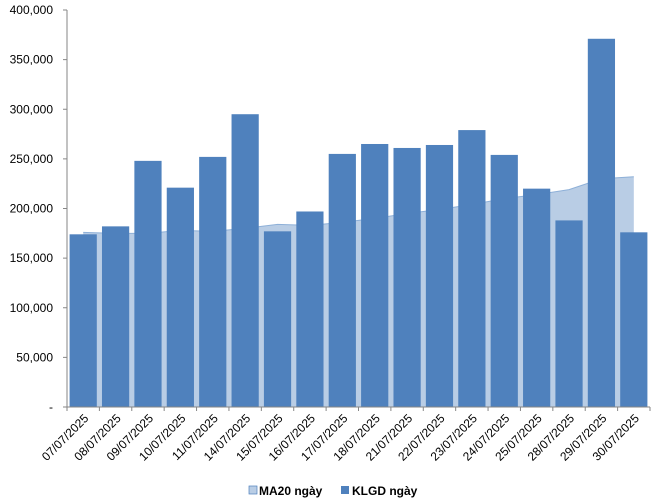 Image resolution: width=668 pixels, height=501 pixels. I want to click on y-tick-label: 200,000, so click(32, 209).